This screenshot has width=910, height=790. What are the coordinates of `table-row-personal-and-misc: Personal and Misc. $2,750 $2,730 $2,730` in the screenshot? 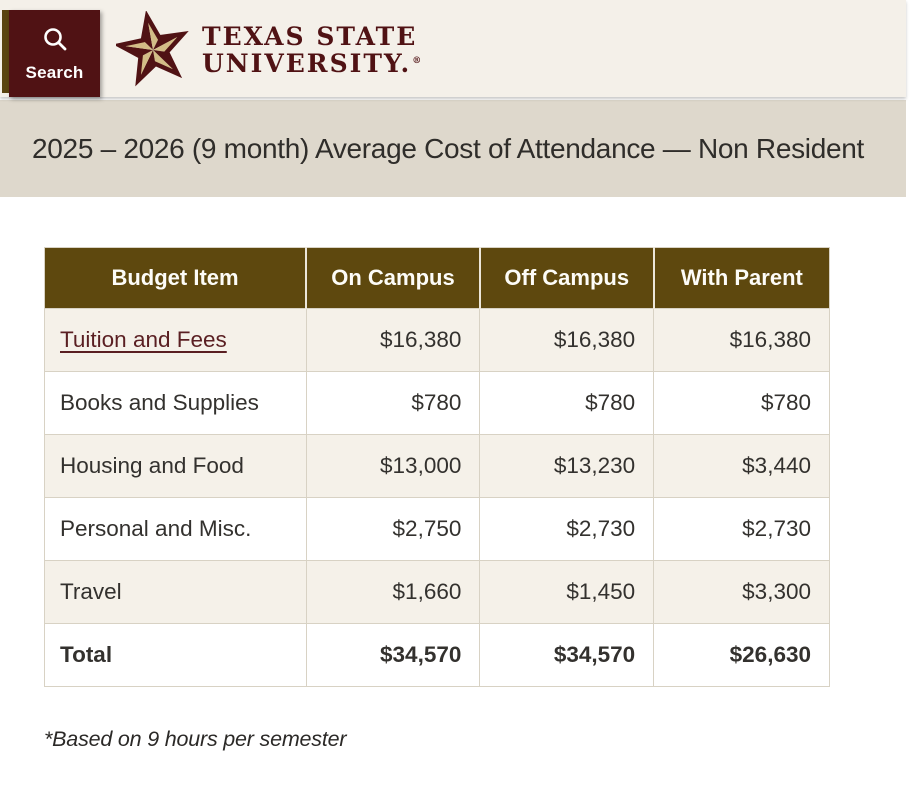 It's located at (437, 529).